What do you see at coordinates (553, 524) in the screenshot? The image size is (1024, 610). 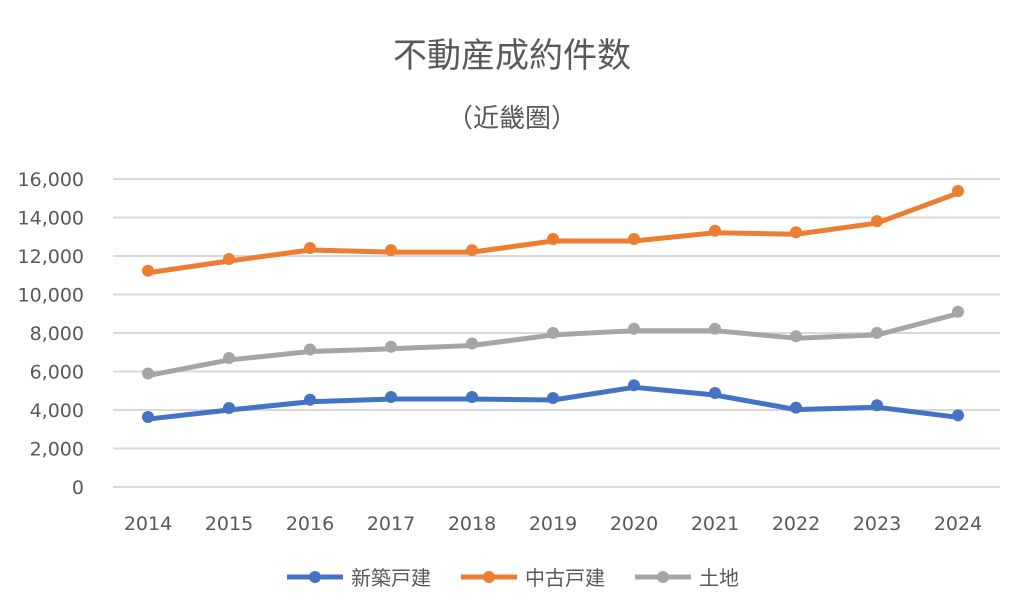 I see `x-tick-label: 2019` at bounding box center [553, 524].